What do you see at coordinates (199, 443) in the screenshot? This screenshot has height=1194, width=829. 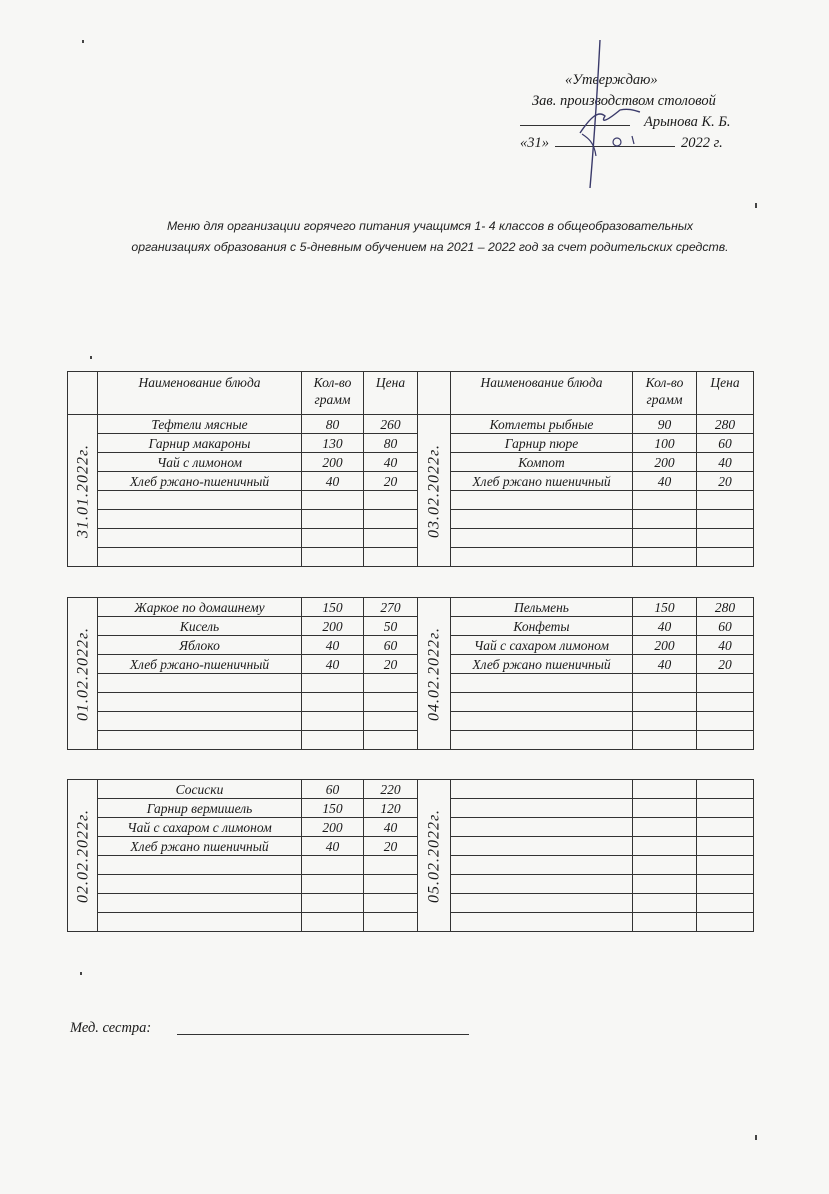 I see `dish-name: Гарнир макароны` at bounding box center [199, 443].